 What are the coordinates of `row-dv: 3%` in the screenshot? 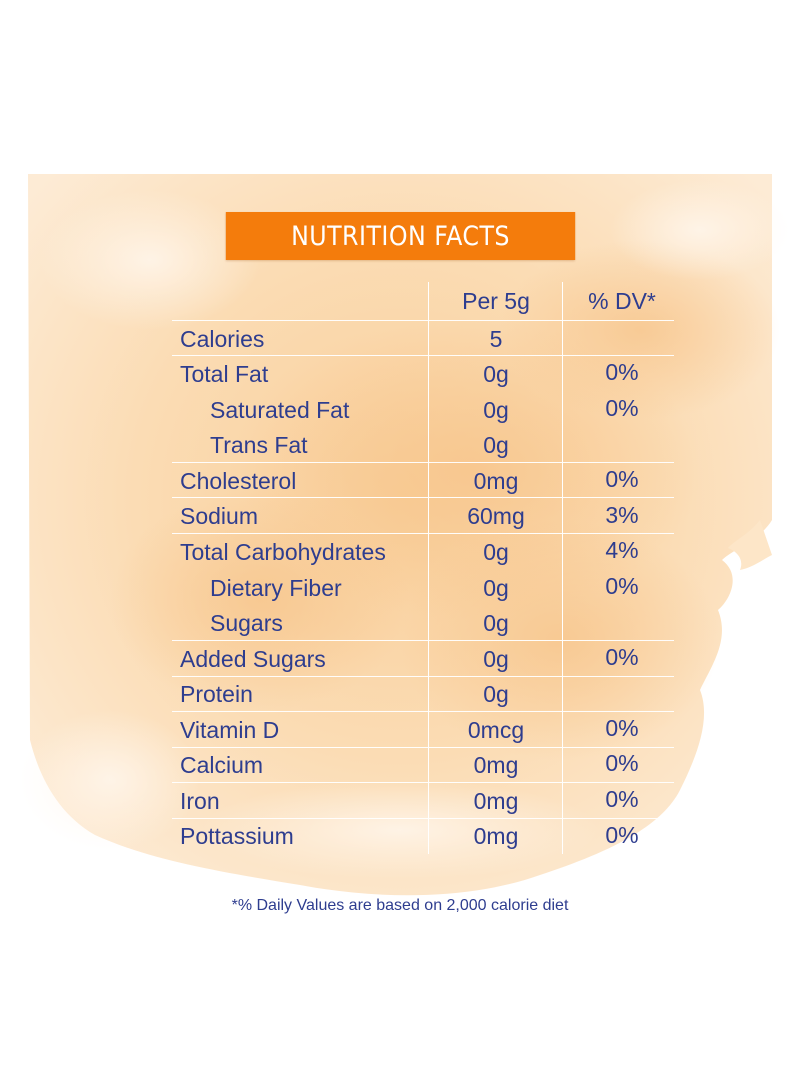 It's located at (622, 515).